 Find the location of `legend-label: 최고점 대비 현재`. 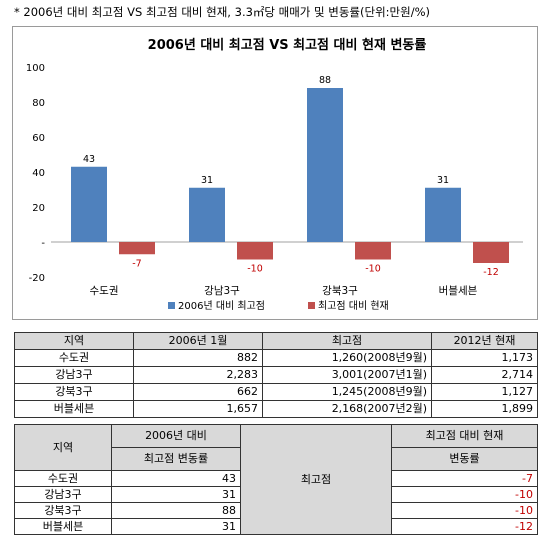

legend-label: 최고점 대비 현재 is located at coordinates (353, 306).